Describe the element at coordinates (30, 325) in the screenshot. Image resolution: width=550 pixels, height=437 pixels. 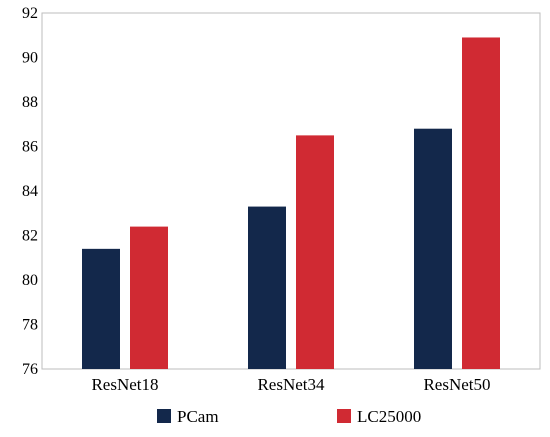
I see `y-tick-label: 78` at that location.